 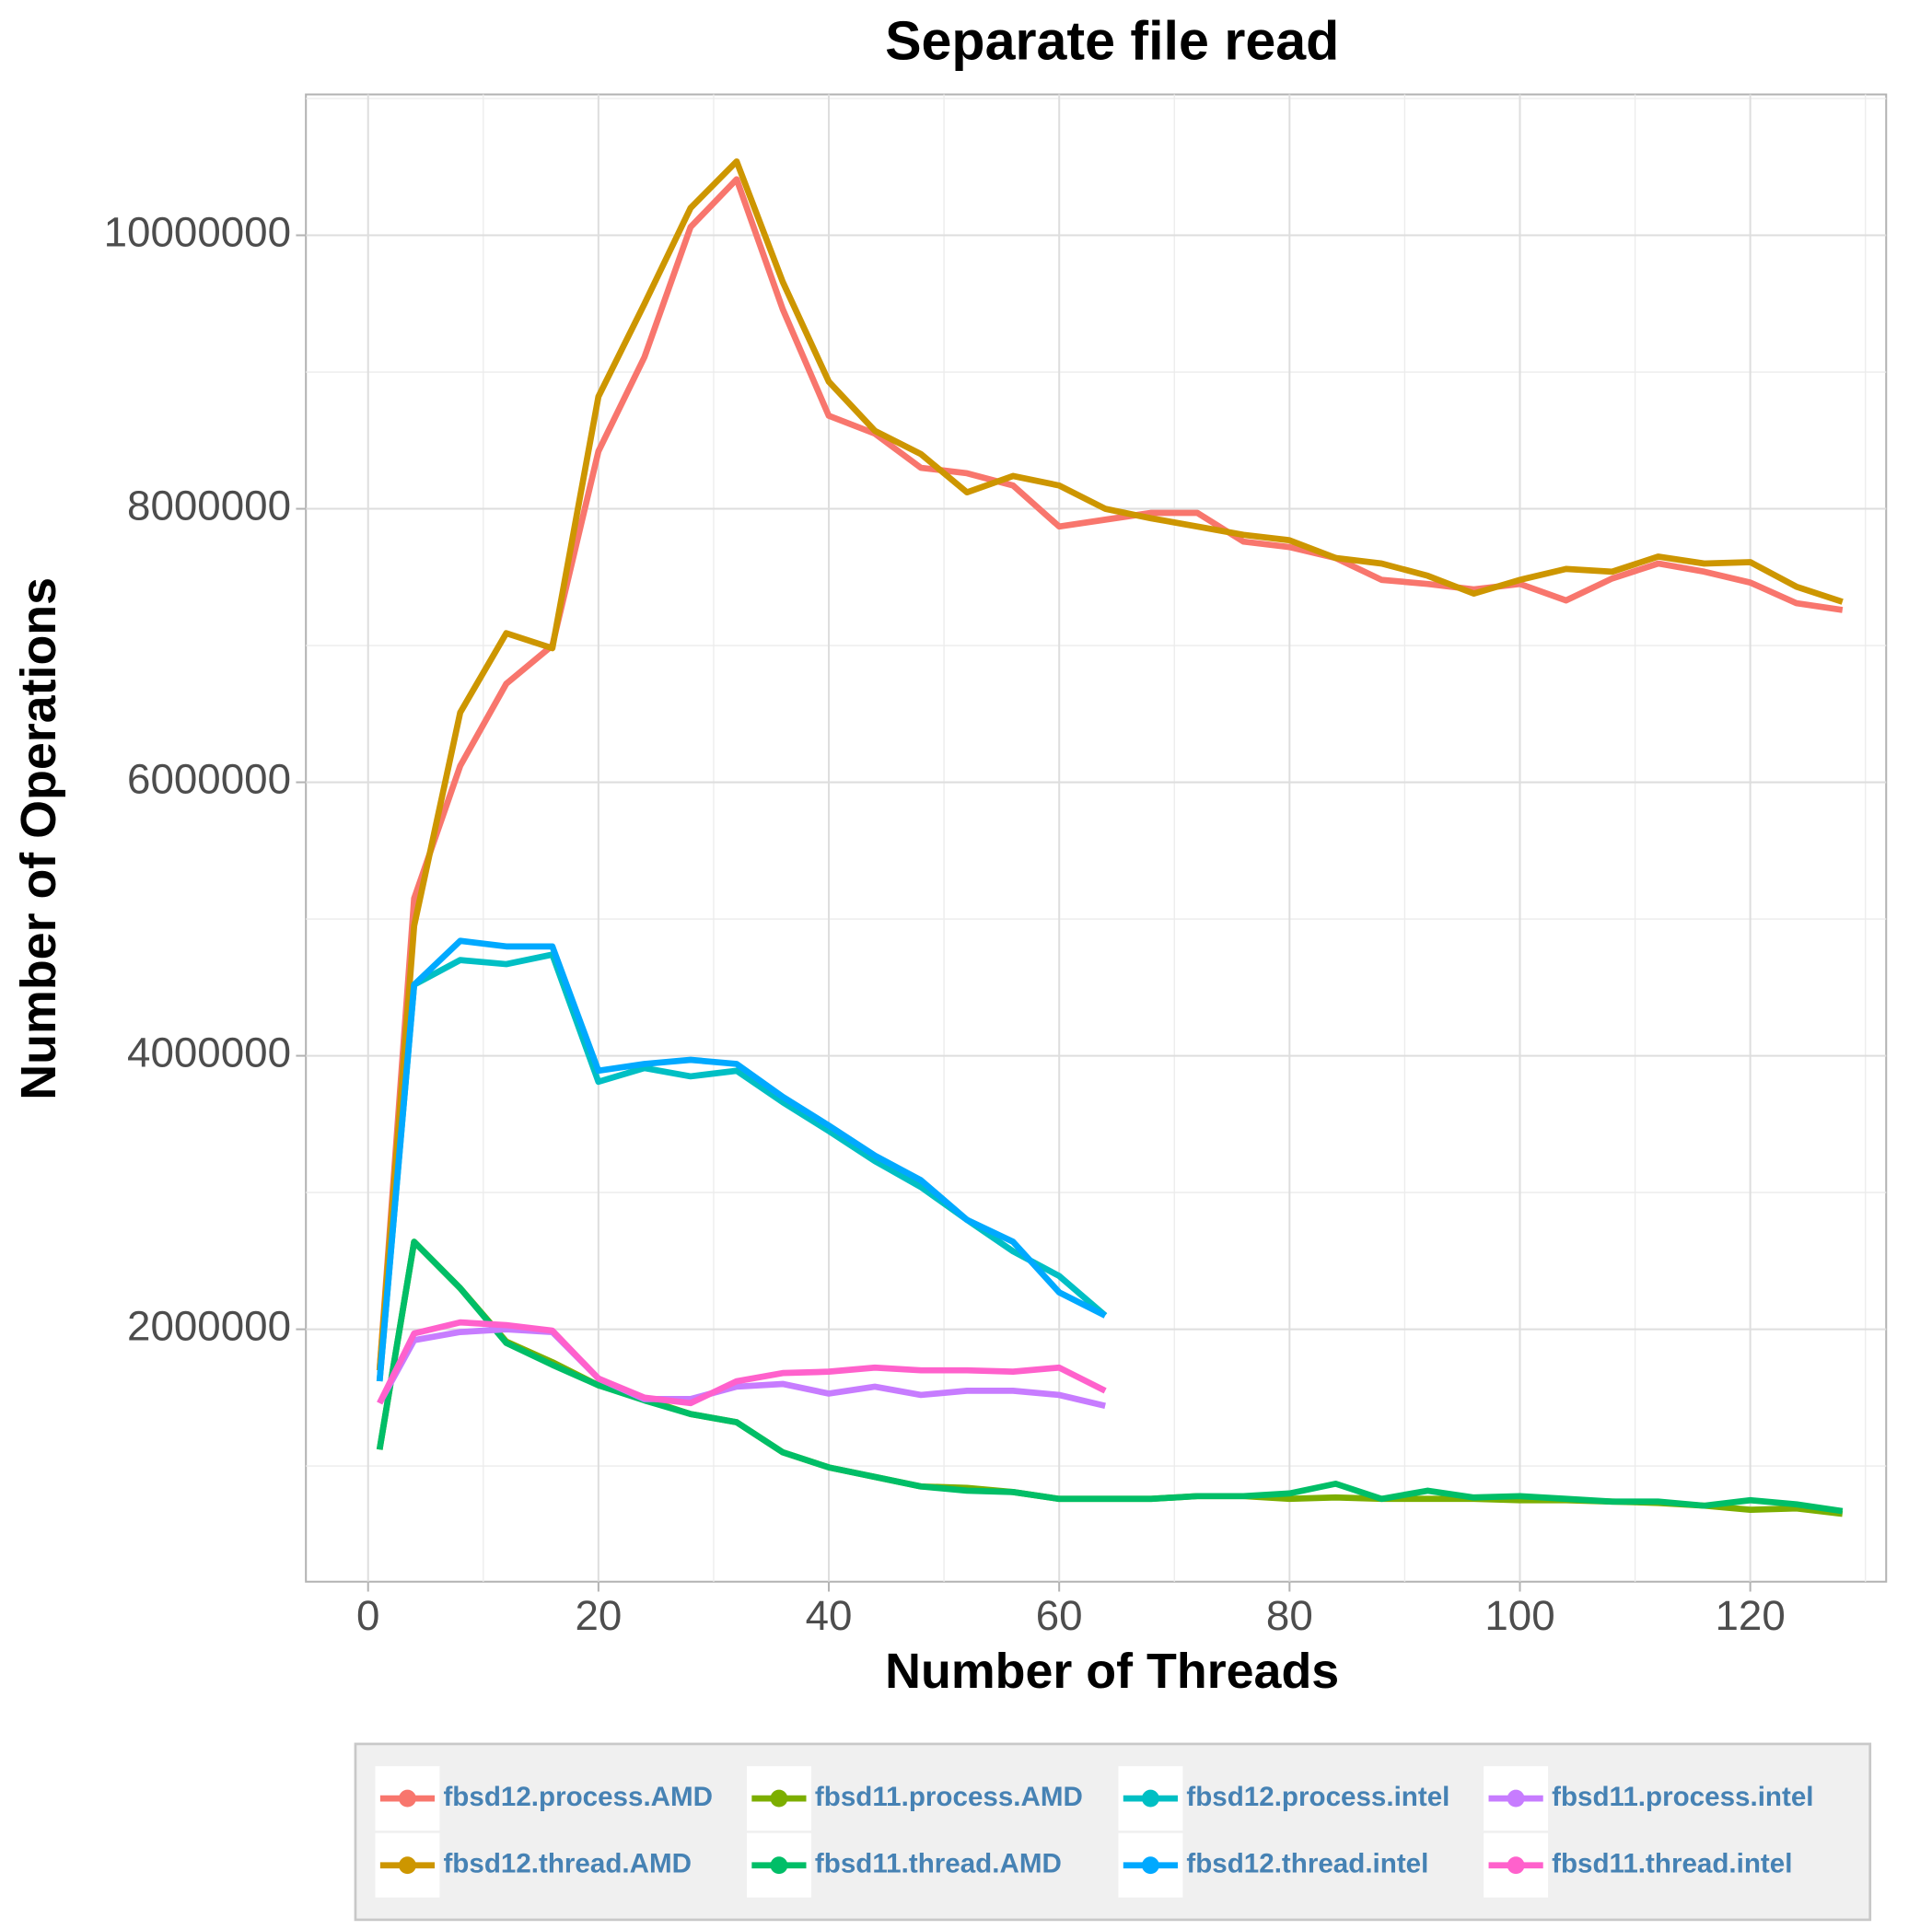 I want to click on legend-label: fbsd12.process.AMD, so click(x=578, y=1797).